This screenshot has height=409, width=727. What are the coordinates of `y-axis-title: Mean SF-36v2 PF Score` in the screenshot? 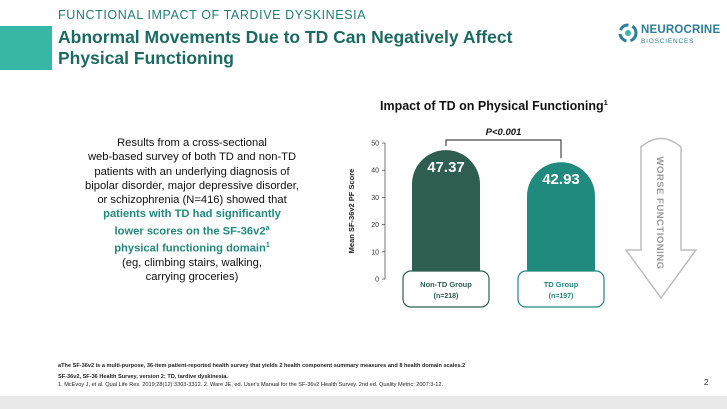 It's located at (351, 211).